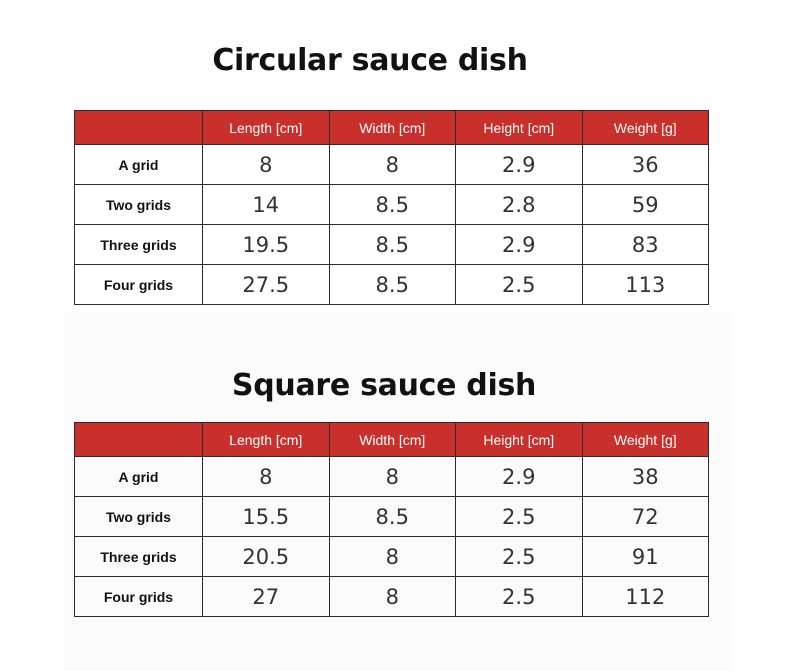 Image resolution: width=800 pixels, height=671 pixels. Describe the element at coordinates (645, 244) in the screenshot. I see `weight-cell: 83` at that location.